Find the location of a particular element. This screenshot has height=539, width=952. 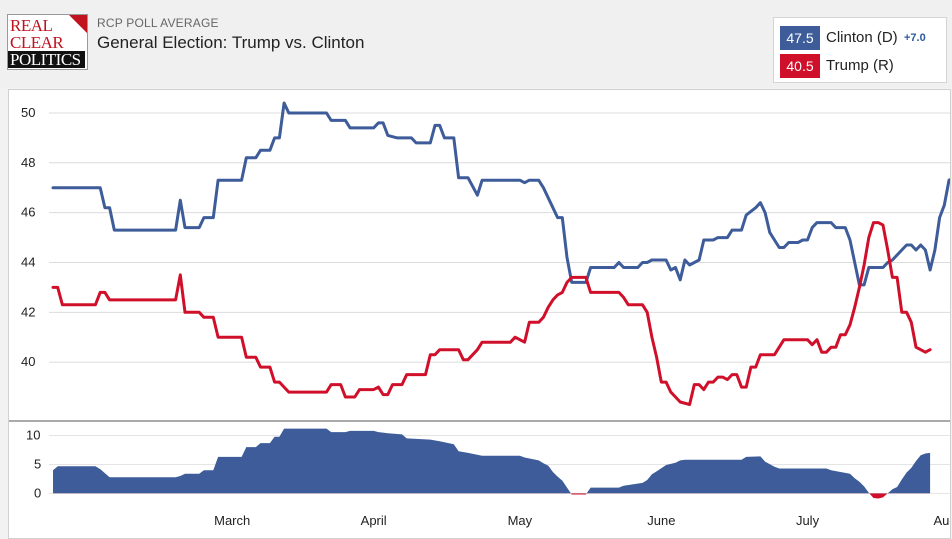

spread-area-positive is located at coordinates (492, 461).